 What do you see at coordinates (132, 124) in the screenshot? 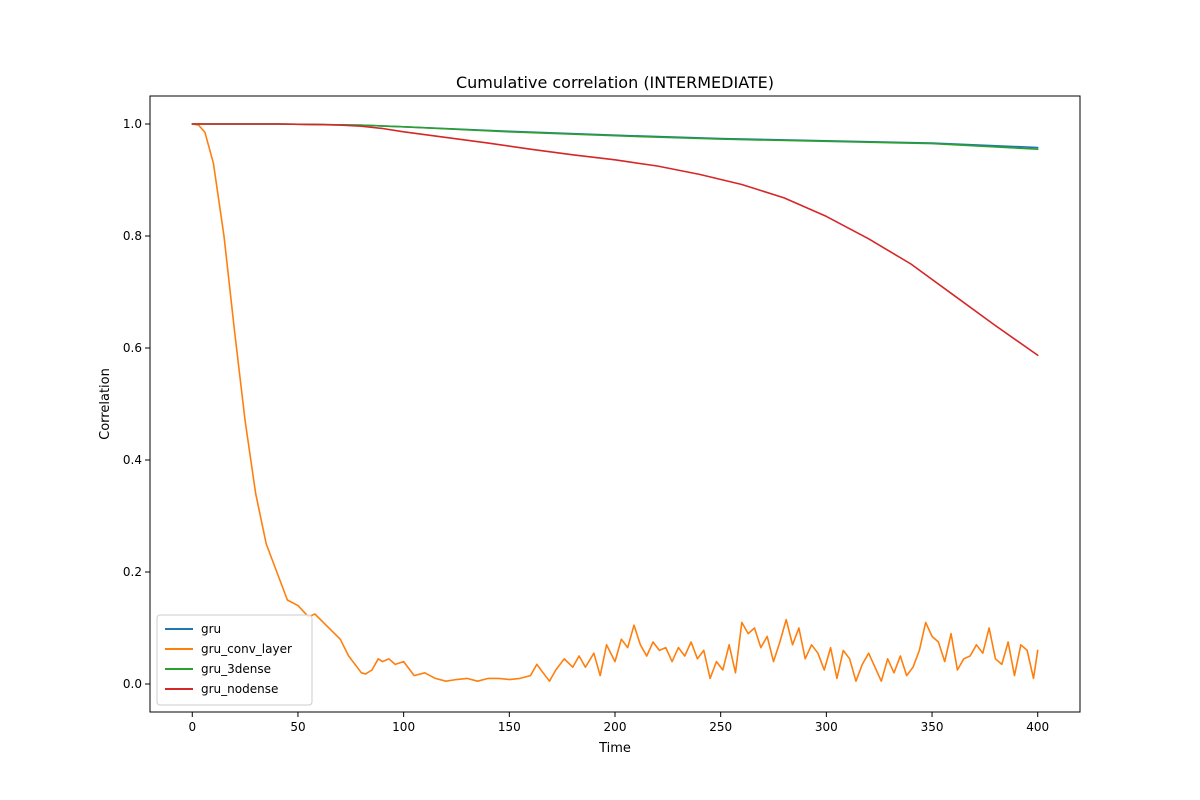
I see `y-tick-label: 1.0` at bounding box center [132, 124].